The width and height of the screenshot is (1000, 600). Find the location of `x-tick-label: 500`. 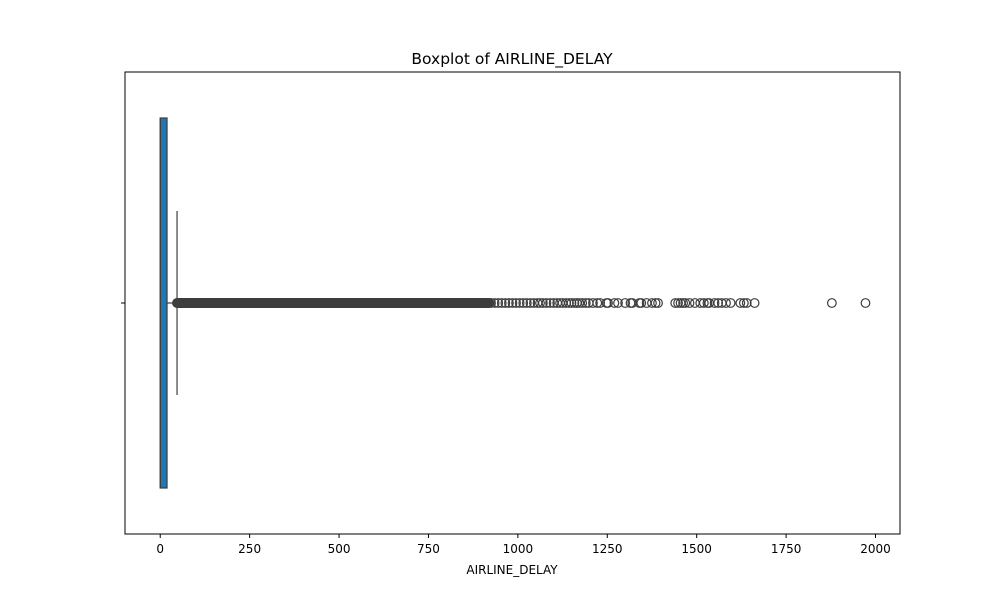

x-tick-label: 500 is located at coordinates (339, 549).